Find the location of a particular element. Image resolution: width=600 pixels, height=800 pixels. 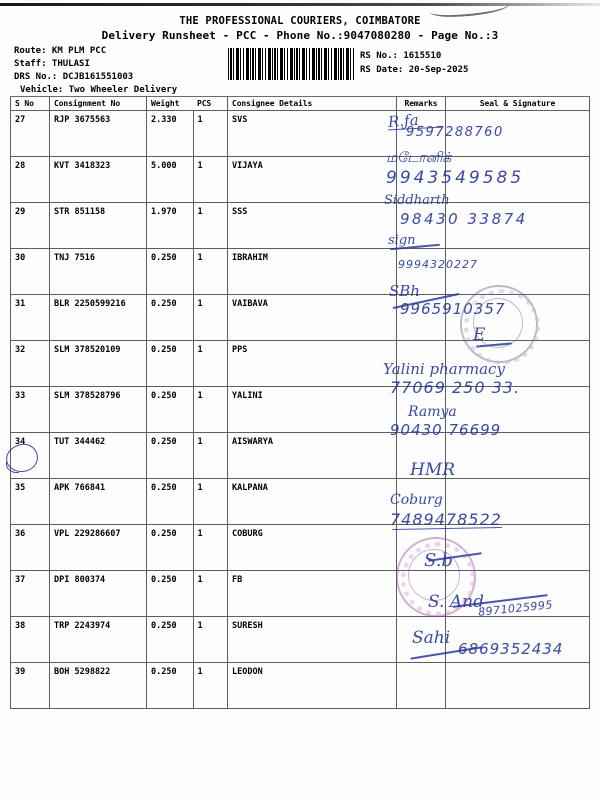

route-label: Route: KM PLM PCC is located at coordinates (60, 51).